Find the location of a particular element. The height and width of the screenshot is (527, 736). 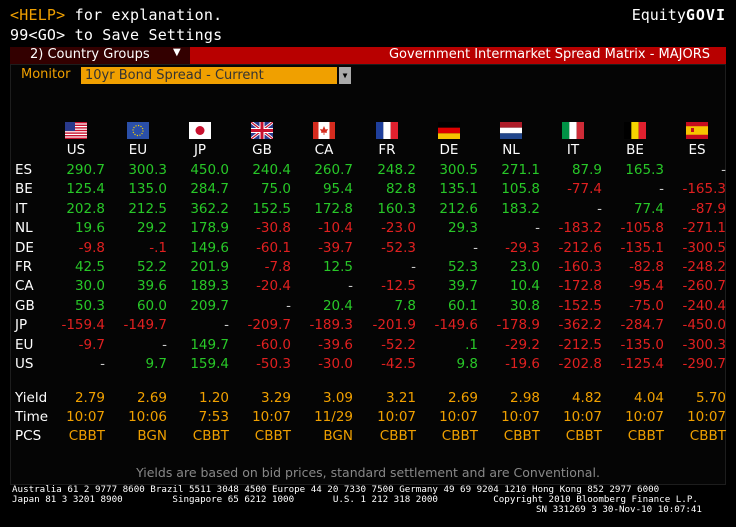

spread-cell: 183.2 is located at coordinates (520, 208).